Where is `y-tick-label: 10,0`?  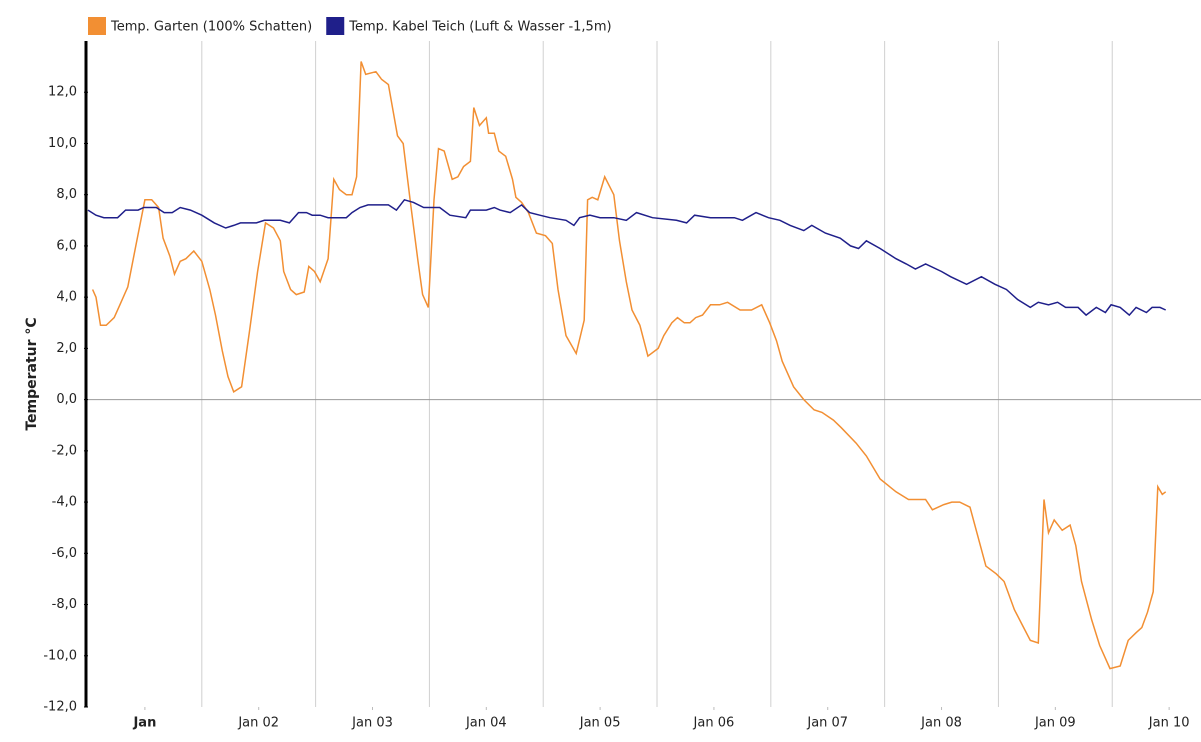
y-tick-label: 10,0 is located at coordinates (62, 143).